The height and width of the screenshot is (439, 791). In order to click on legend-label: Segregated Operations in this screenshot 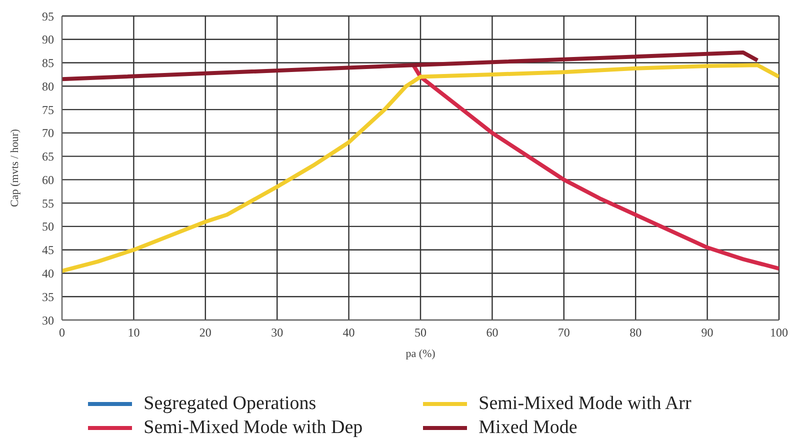, I will do `click(230, 404)`.